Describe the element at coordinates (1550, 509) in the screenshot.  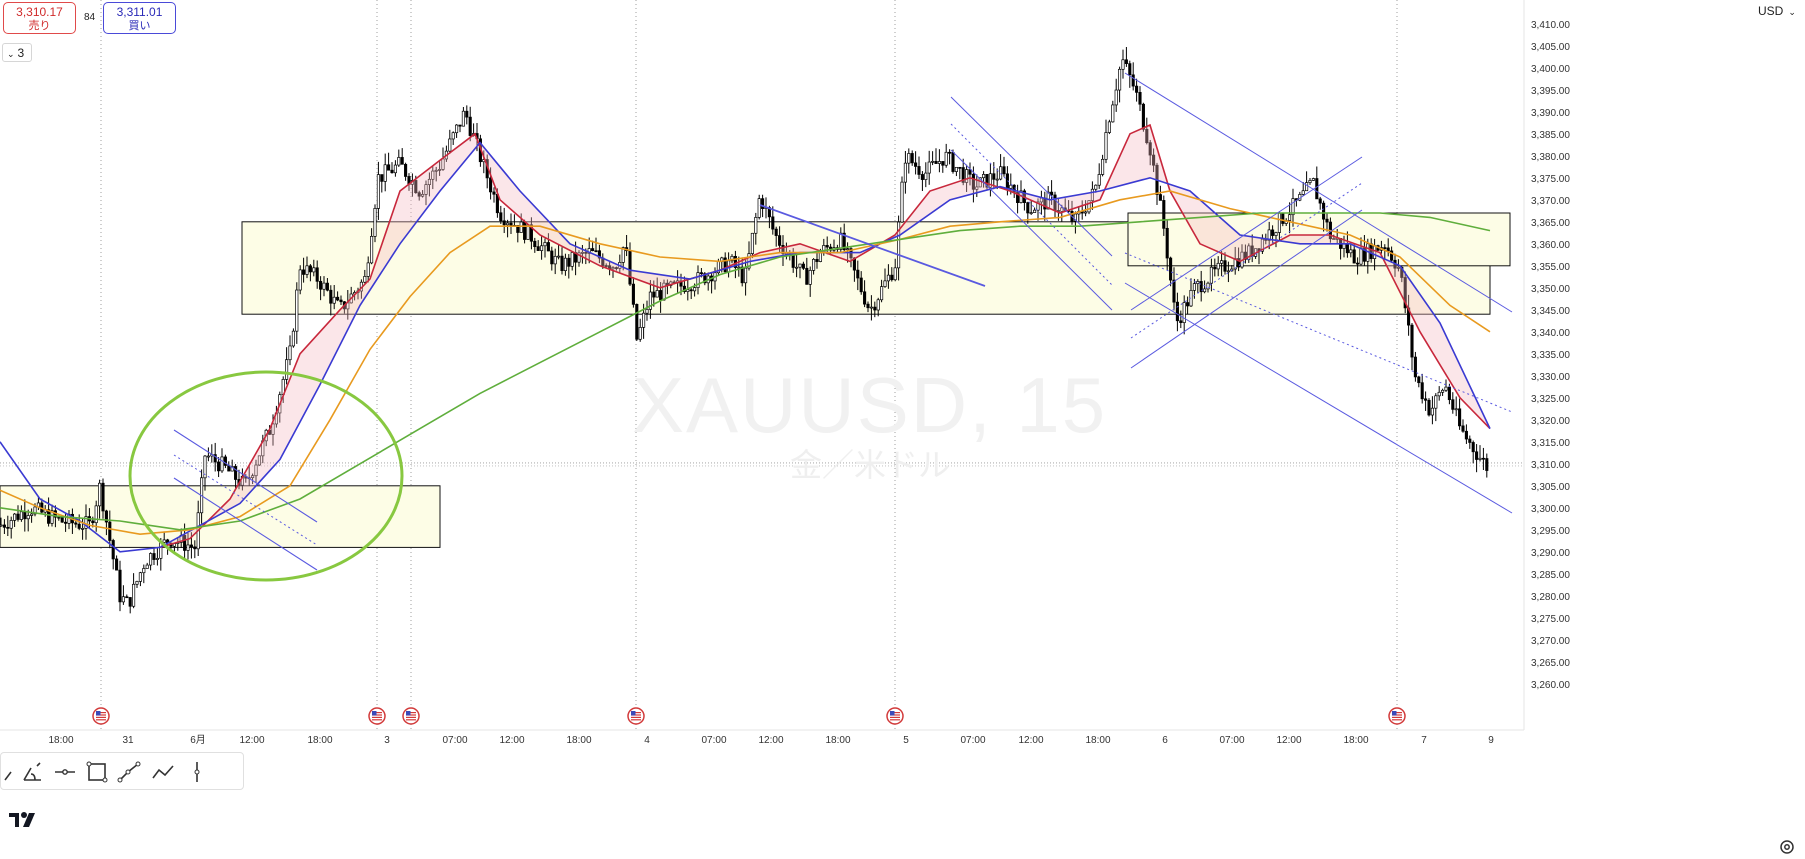
I see `price-tick-label: 3,300.00` at that location.